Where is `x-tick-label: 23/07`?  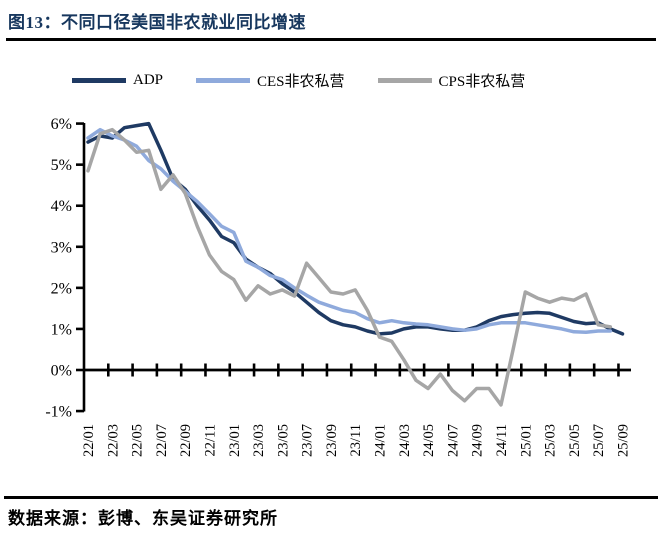
x-tick-label: 23/07 is located at coordinates (308, 440).